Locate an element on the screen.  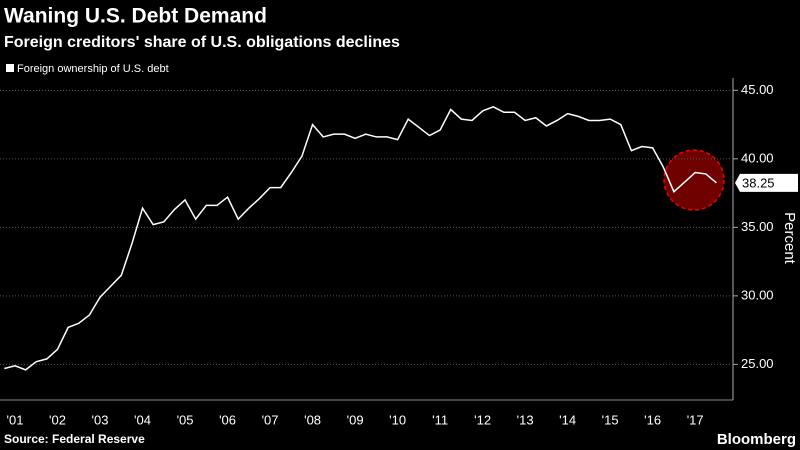
value-label-box is located at coordinates (766, 182).